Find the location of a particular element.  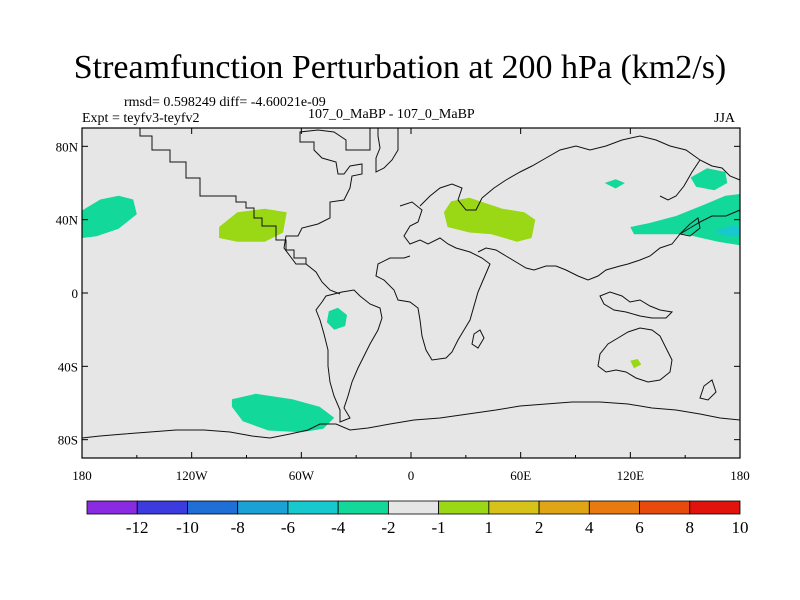

colorbar-label: -1 is located at coordinates (439, 527).